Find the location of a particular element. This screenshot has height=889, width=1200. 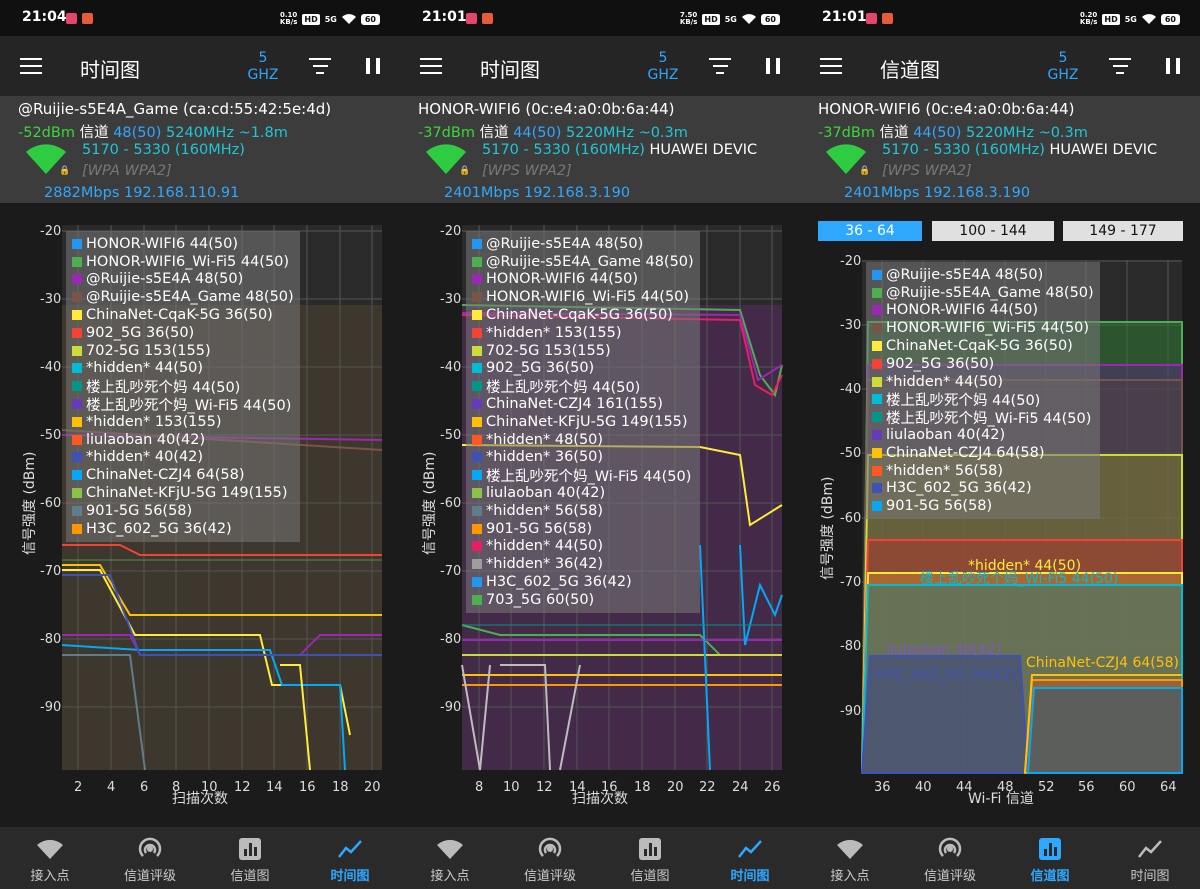

legend-label: @Ruijie-s5E4A 48(50) is located at coordinates (165, 279).